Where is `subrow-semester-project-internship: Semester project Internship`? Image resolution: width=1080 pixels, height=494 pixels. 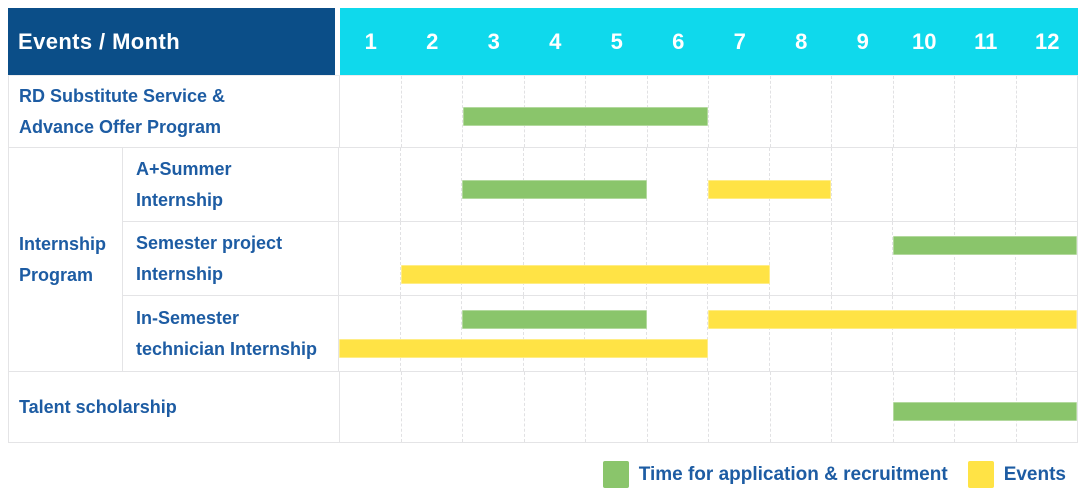 subrow-semester-project-internship: Semester project Internship is located at coordinates (600, 258).